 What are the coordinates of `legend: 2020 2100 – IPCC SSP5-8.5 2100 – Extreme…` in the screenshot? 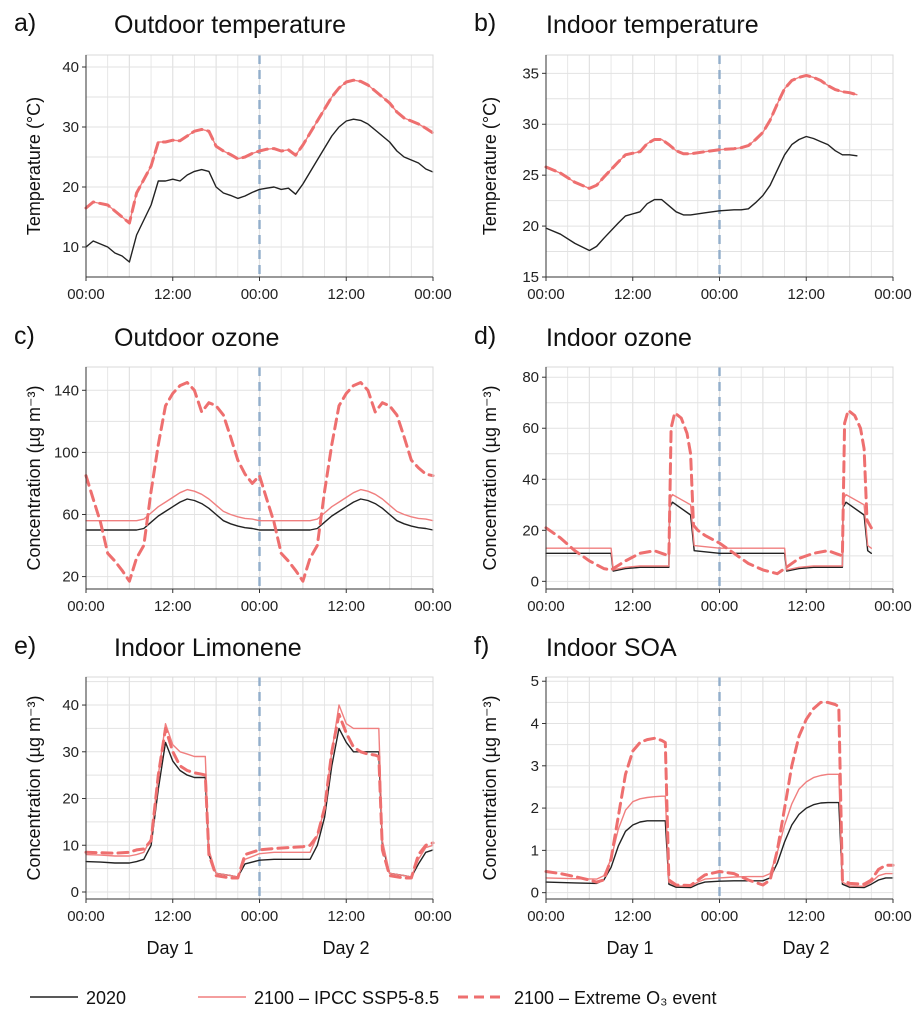 It's located at (373, 998).